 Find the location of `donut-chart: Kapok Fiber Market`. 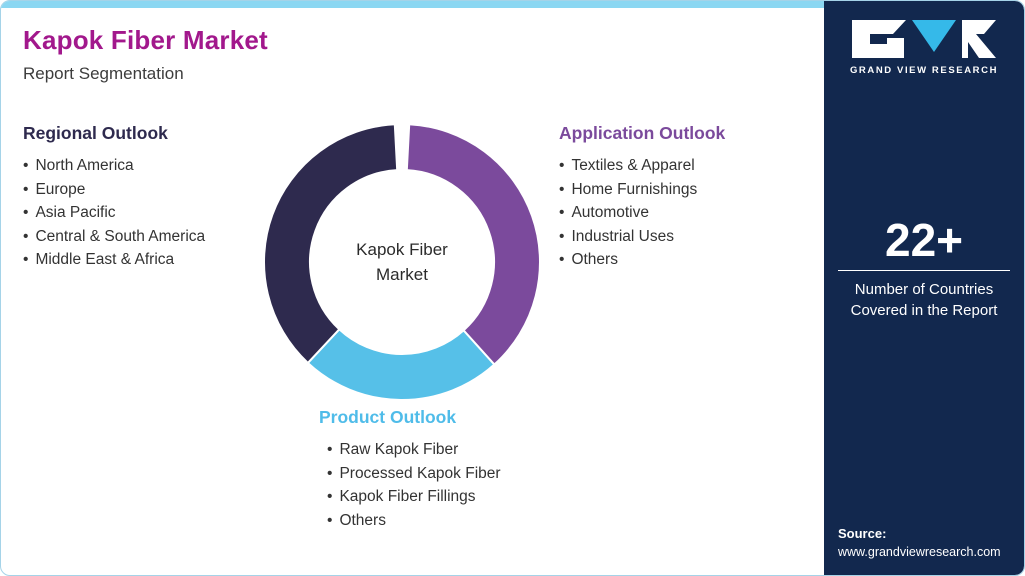

donut-chart: Kapok Fiber Market is located at coordinates (402, 262).